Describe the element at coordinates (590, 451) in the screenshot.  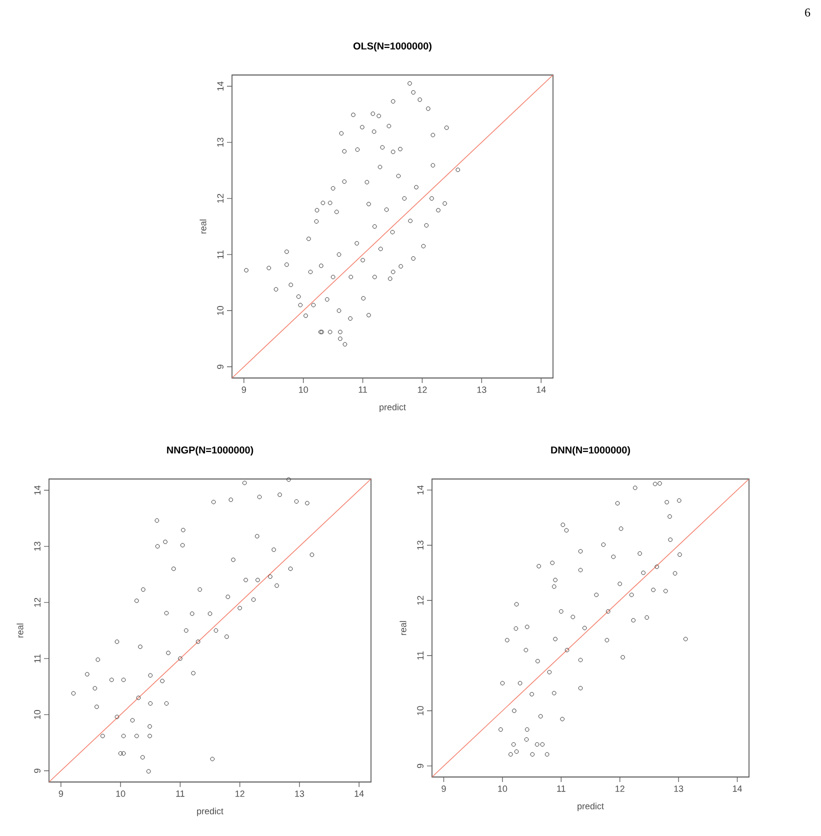
I see `chart-title: DNN(N=1000000)` at that location.